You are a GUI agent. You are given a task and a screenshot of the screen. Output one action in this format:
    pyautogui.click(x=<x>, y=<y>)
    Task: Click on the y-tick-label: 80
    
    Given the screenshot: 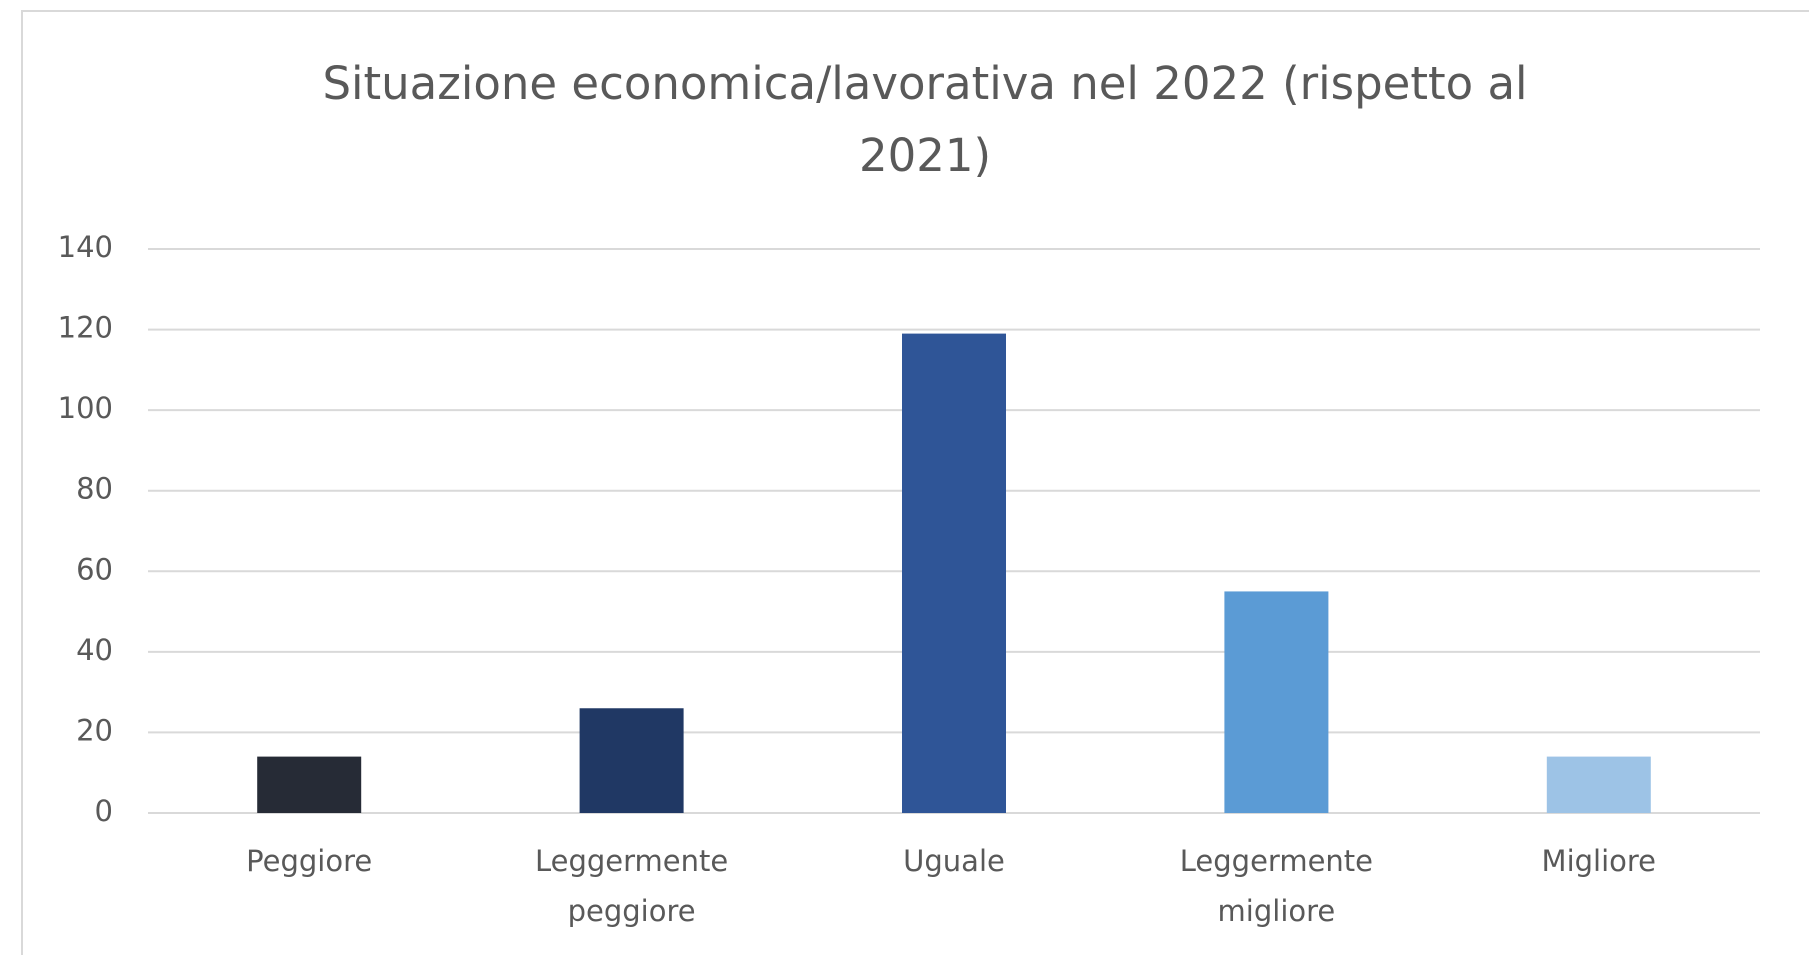 What is the action you would take?
    pyautogui.click(x=94, y=489)
    